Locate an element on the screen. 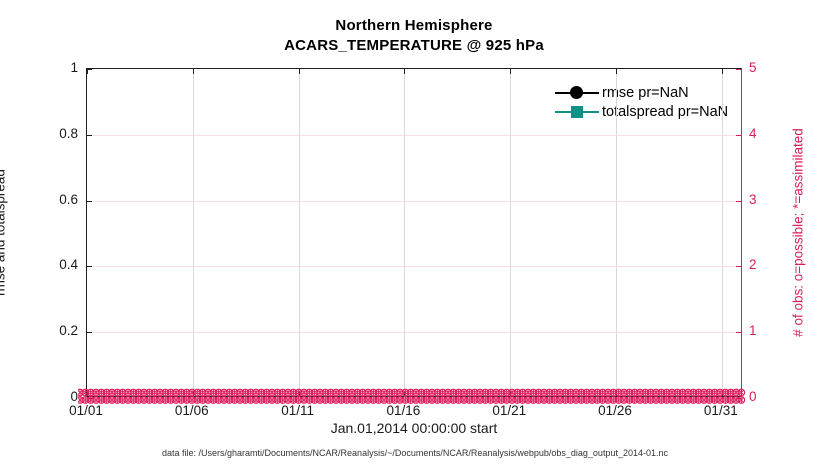 The width and height of the screenshot is (830, 470). left-y-tick-label: 0.2 is located at coordinates (68, 331).